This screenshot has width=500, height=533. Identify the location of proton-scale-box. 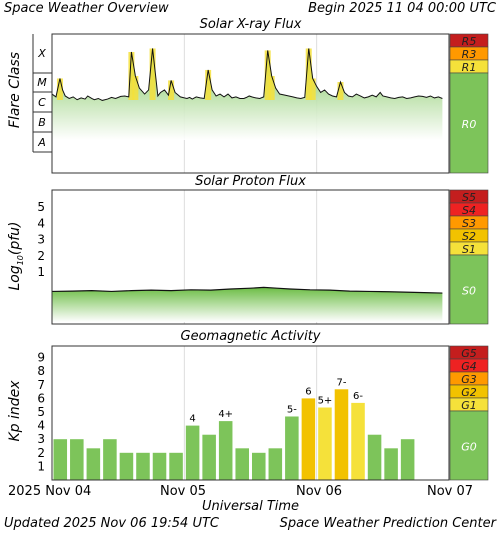
(469, 289).